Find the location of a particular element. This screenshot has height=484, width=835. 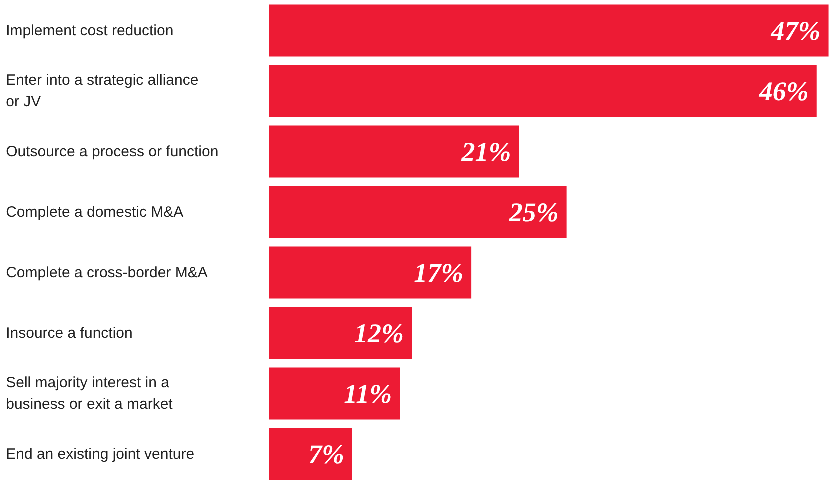

data-label: 17% is located at coordinates (439, 273).